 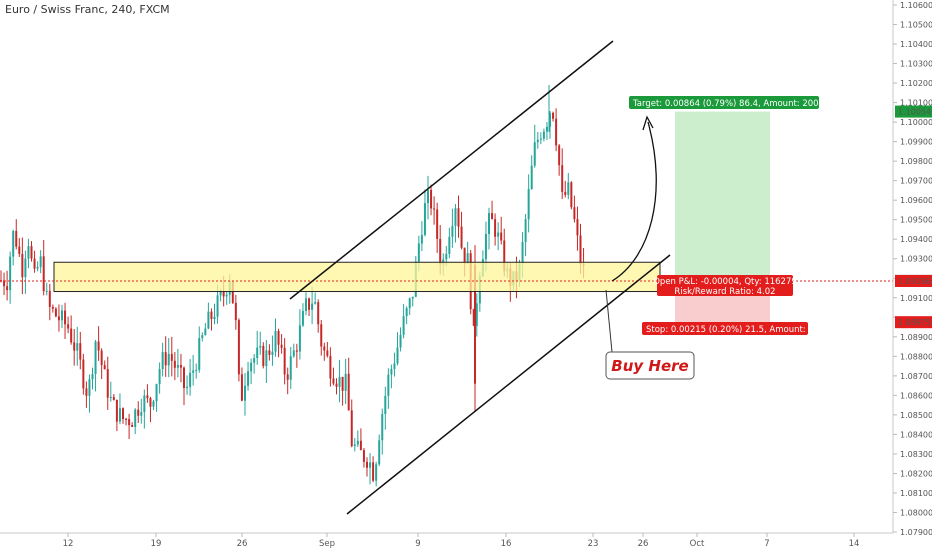 What do you see at coordinates (916, 161) in the screenshot?
I see `price-tick-label: 1.09800` at bounding box center [916, 161].